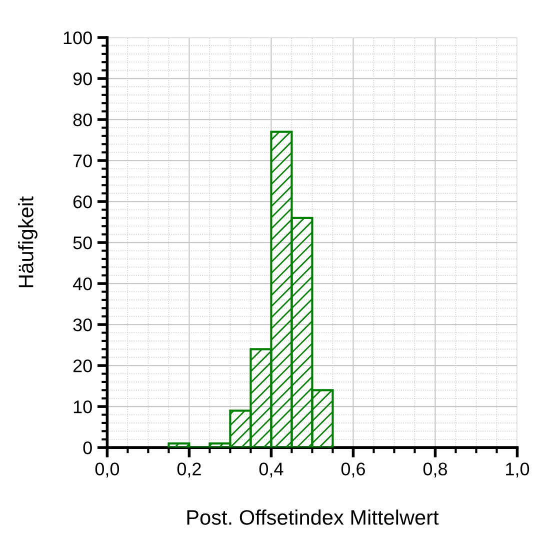 This screenshot has height=536, width=536. What do you see at coordinates (82, 283) in the screenshot?
I see `y-tick-label: 40` at bounding box center [82, 283].